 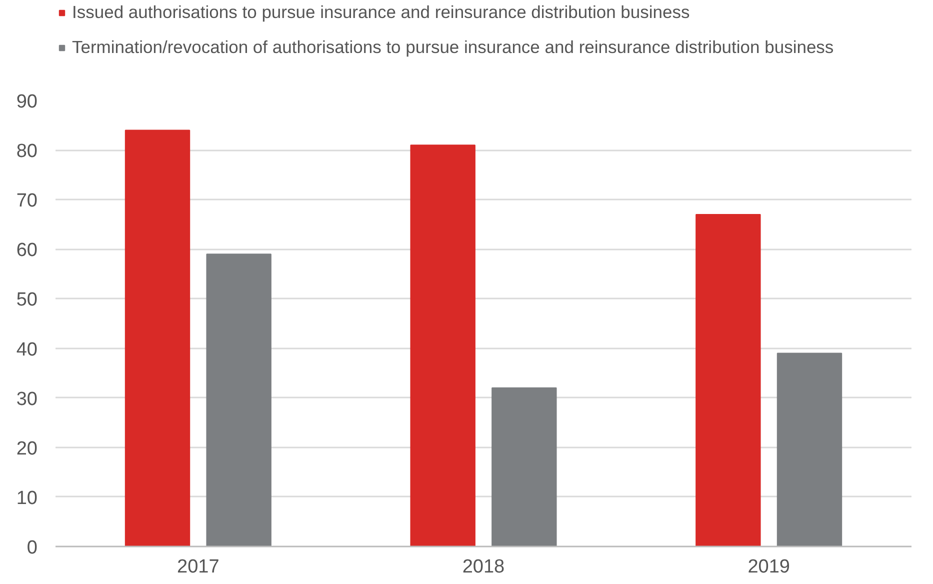 I want to click on legend-label: Termination/revocation of authorisations to pursue insurance and reinsurance distribution business, so click(x=453, y=47).